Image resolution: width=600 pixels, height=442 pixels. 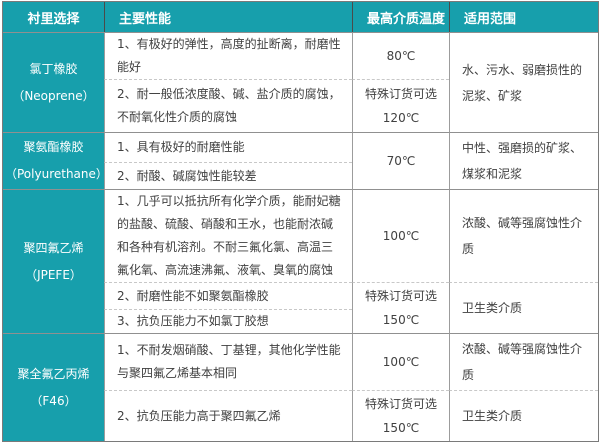 I want to click on property-cell: 1、不耐发烟硝酸、丁基锂，其他化学性能与聚四氟乙烯基本相同, so click(x=228, y=361).